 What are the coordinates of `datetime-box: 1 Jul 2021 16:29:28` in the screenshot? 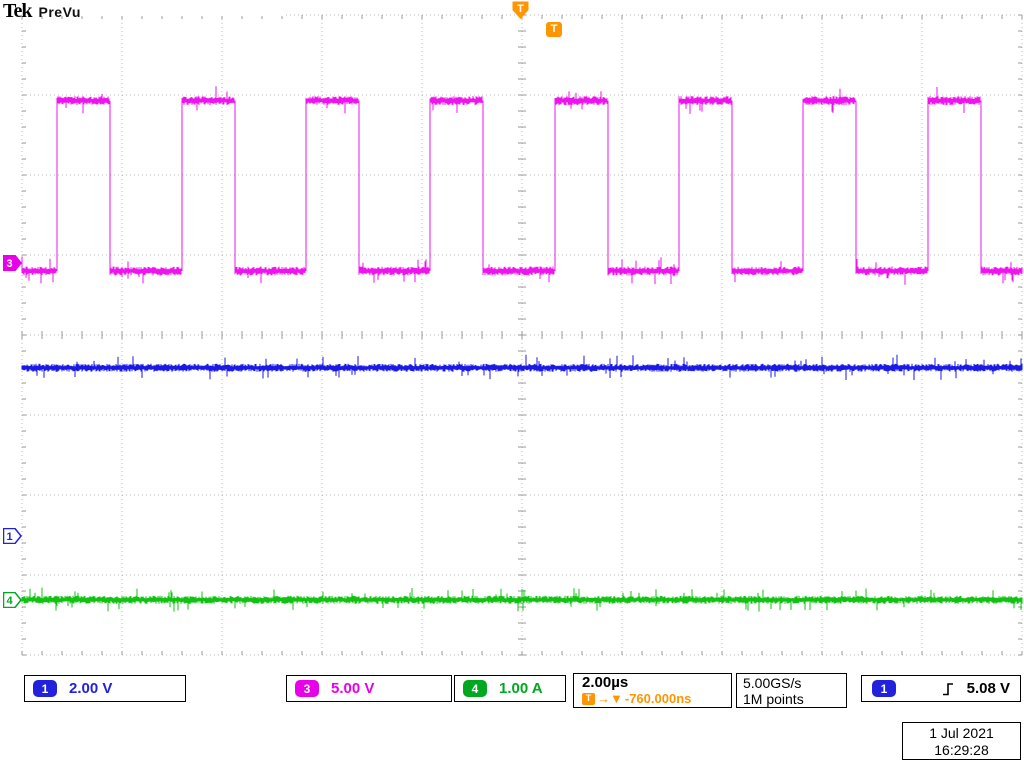 It's located at (961, 741).